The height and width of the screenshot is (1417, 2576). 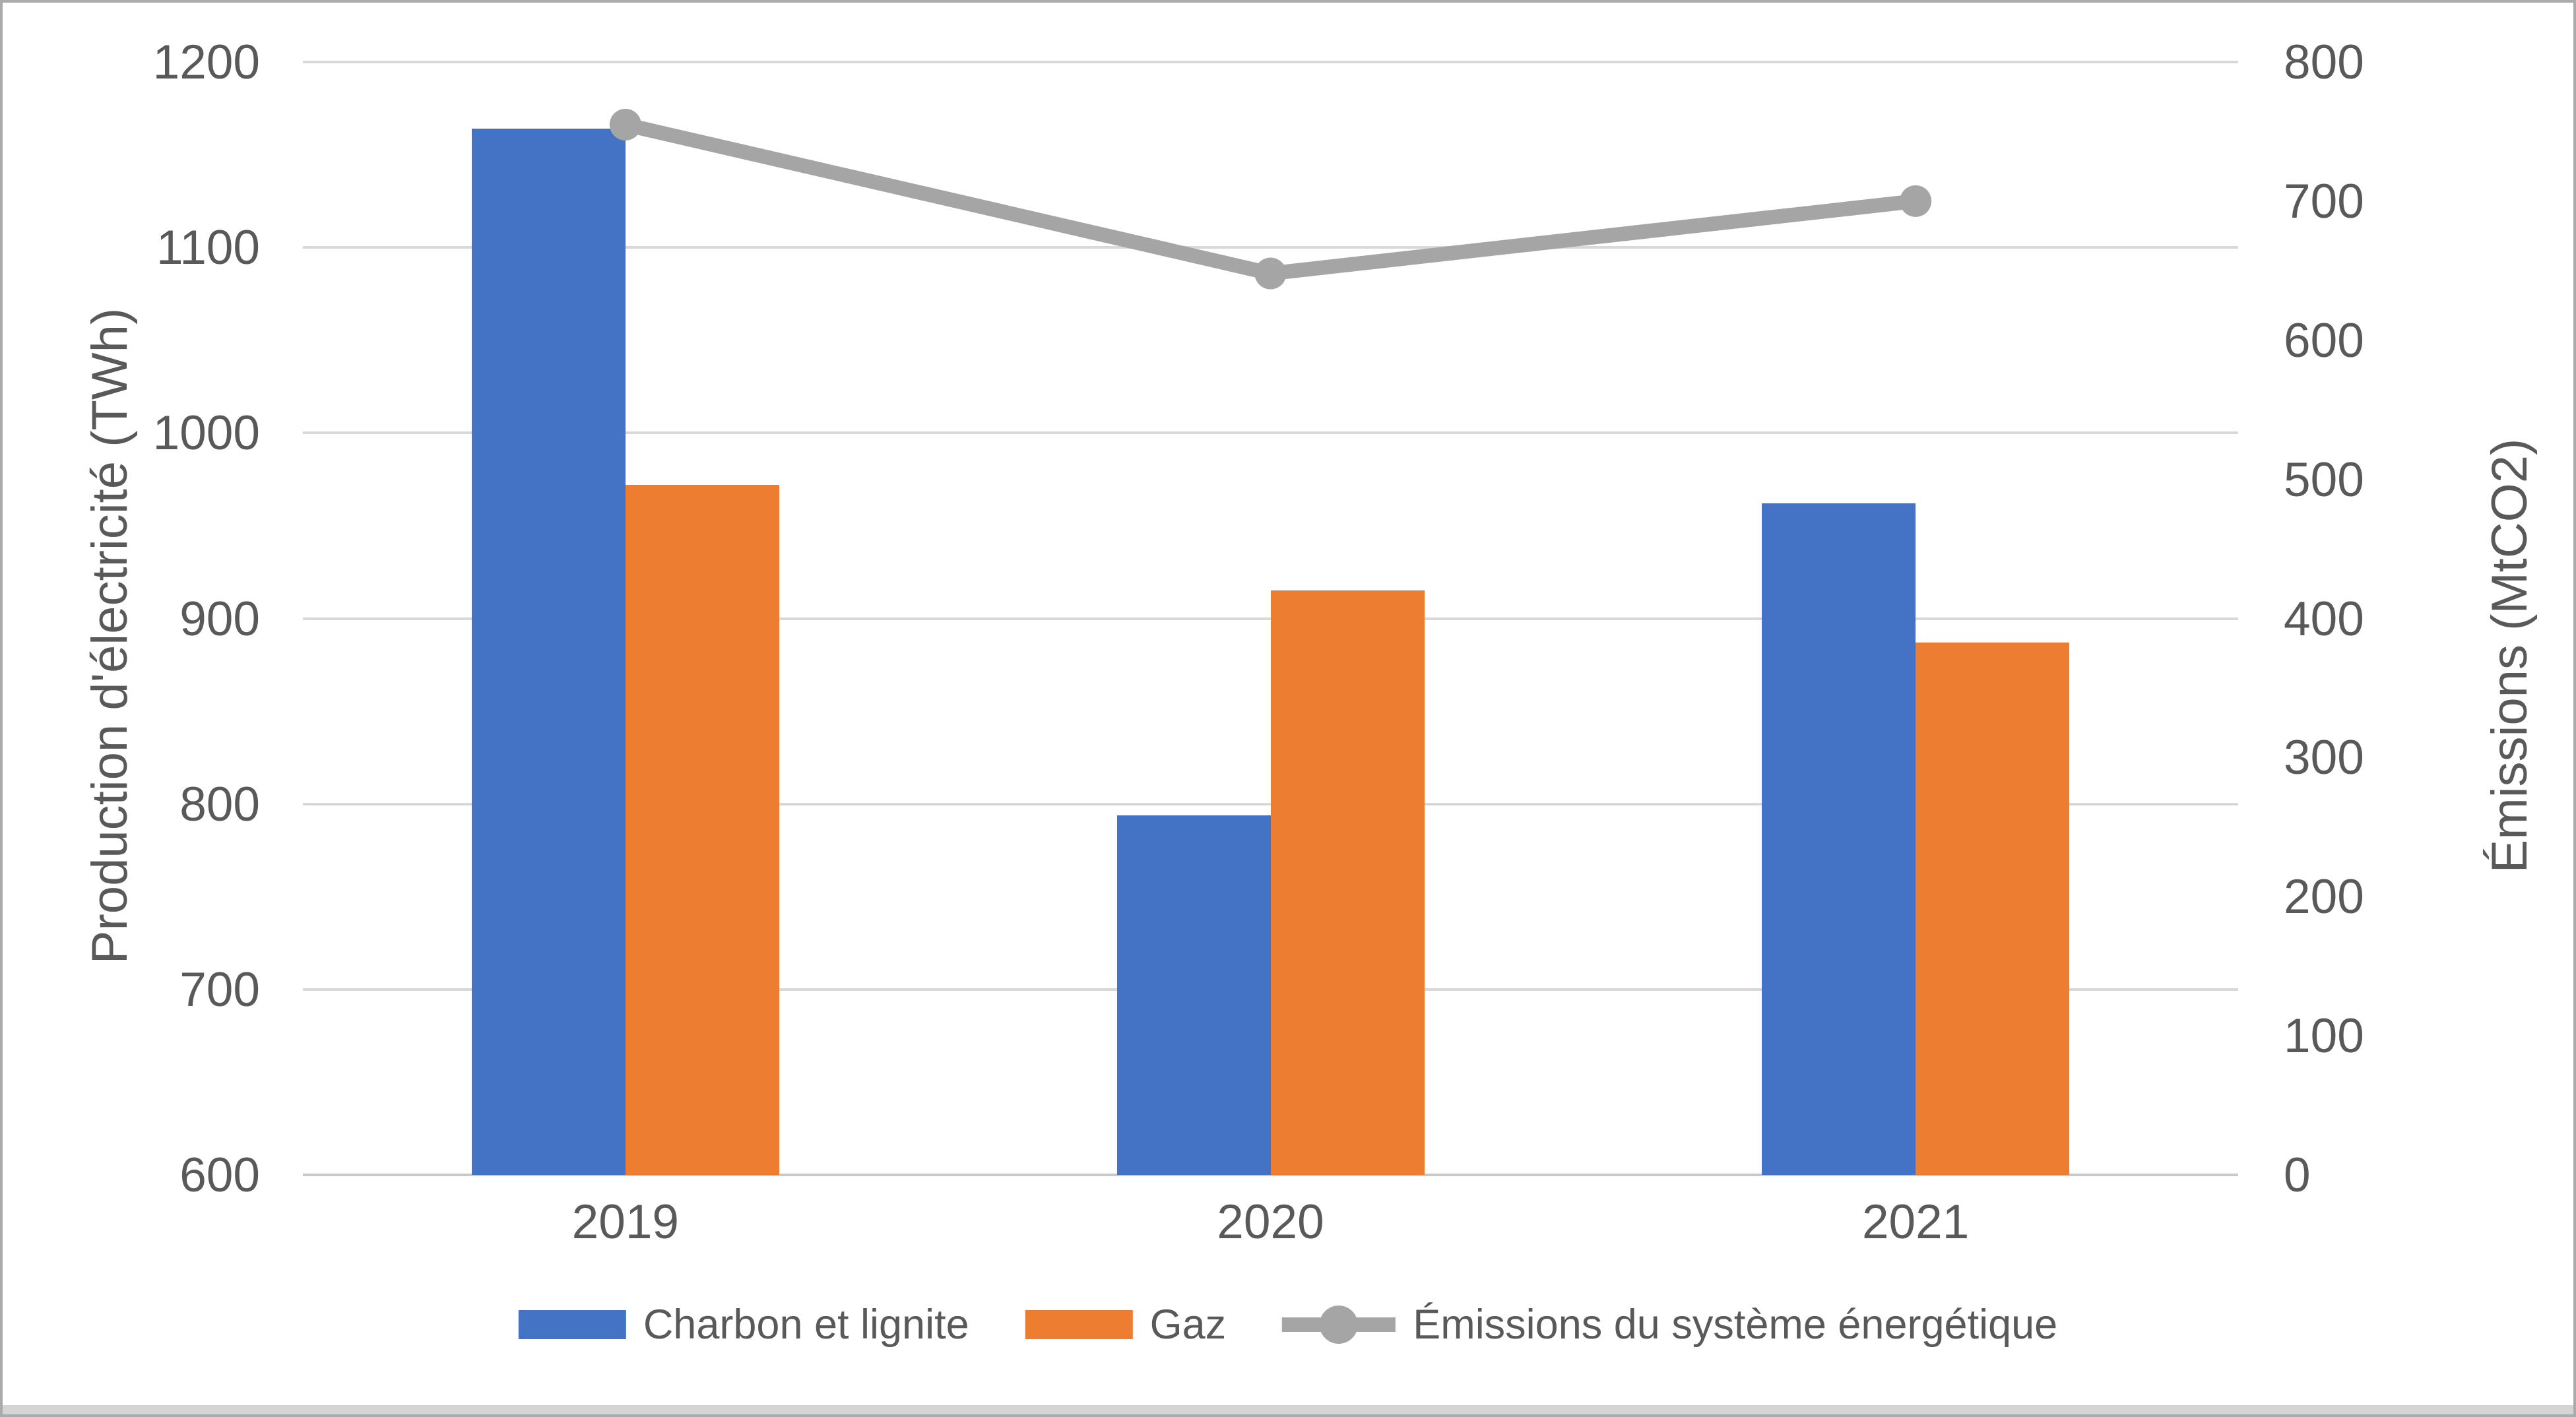 I want to click on right-axis-tick: 800, so click(x=2324, y=63).